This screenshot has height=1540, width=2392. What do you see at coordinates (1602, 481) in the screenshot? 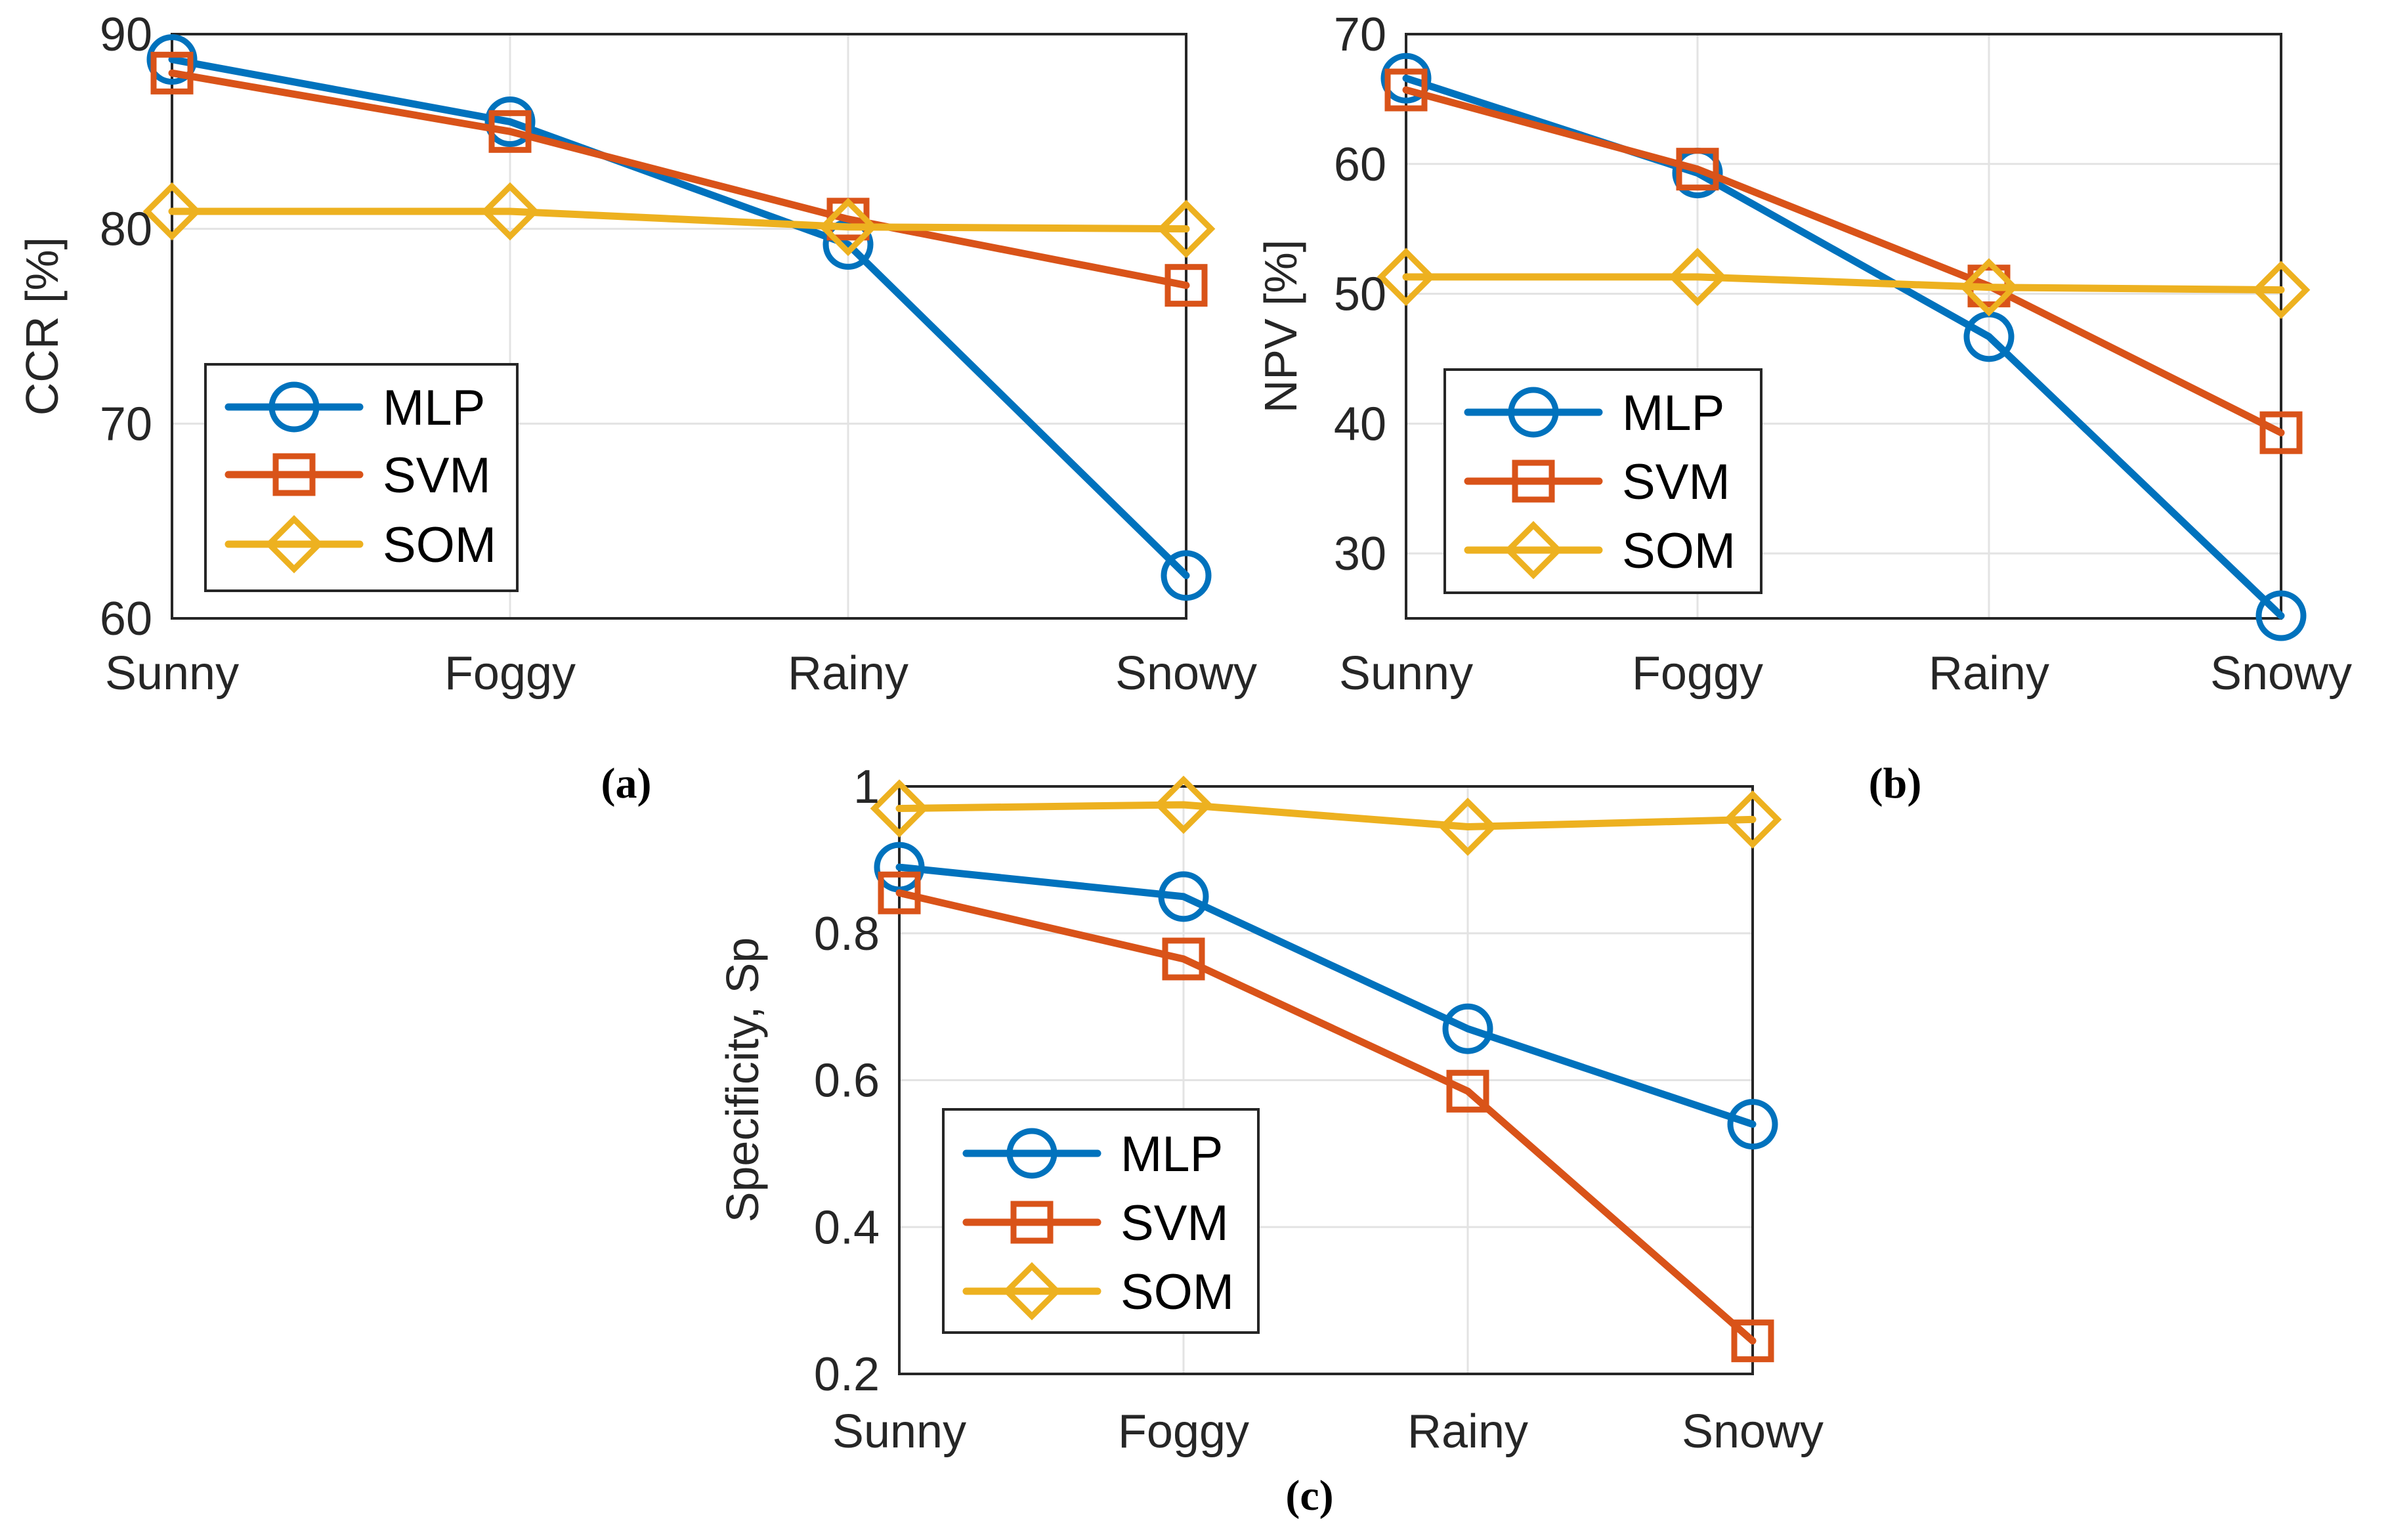
I see `legend-b: MLP SVM SOM` at bounding box center [1602, 481].